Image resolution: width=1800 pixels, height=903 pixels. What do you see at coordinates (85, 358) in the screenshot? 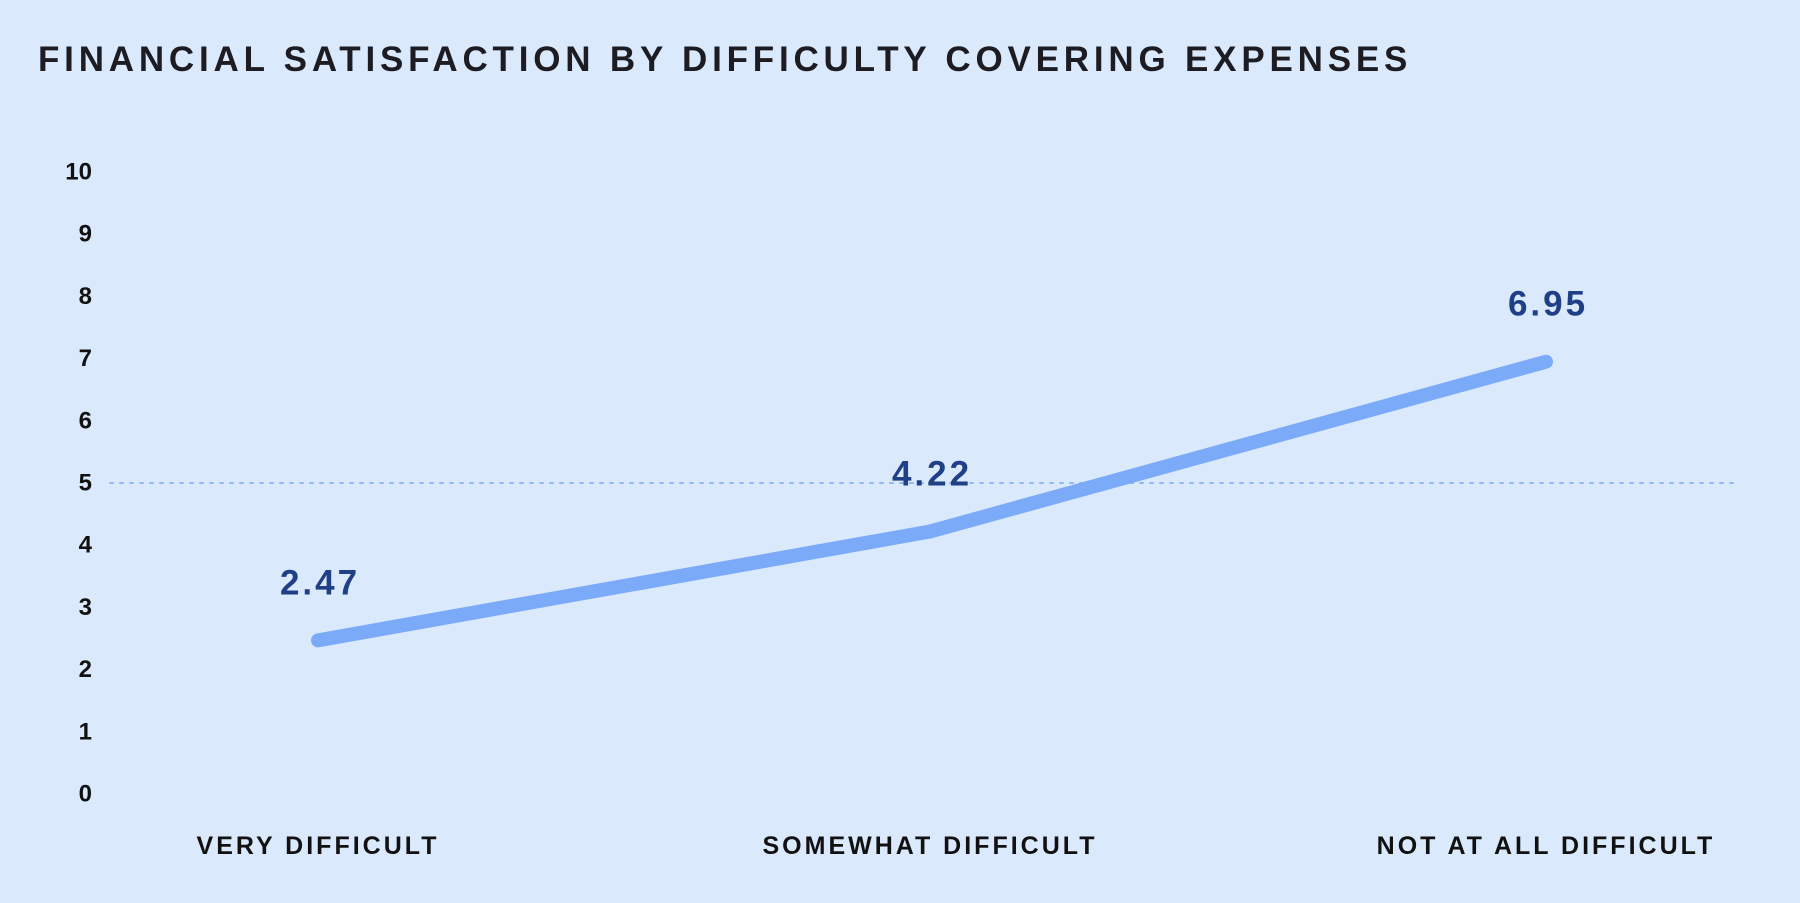
I see `y-tick-label: 7` at bounding box center [85, 358].